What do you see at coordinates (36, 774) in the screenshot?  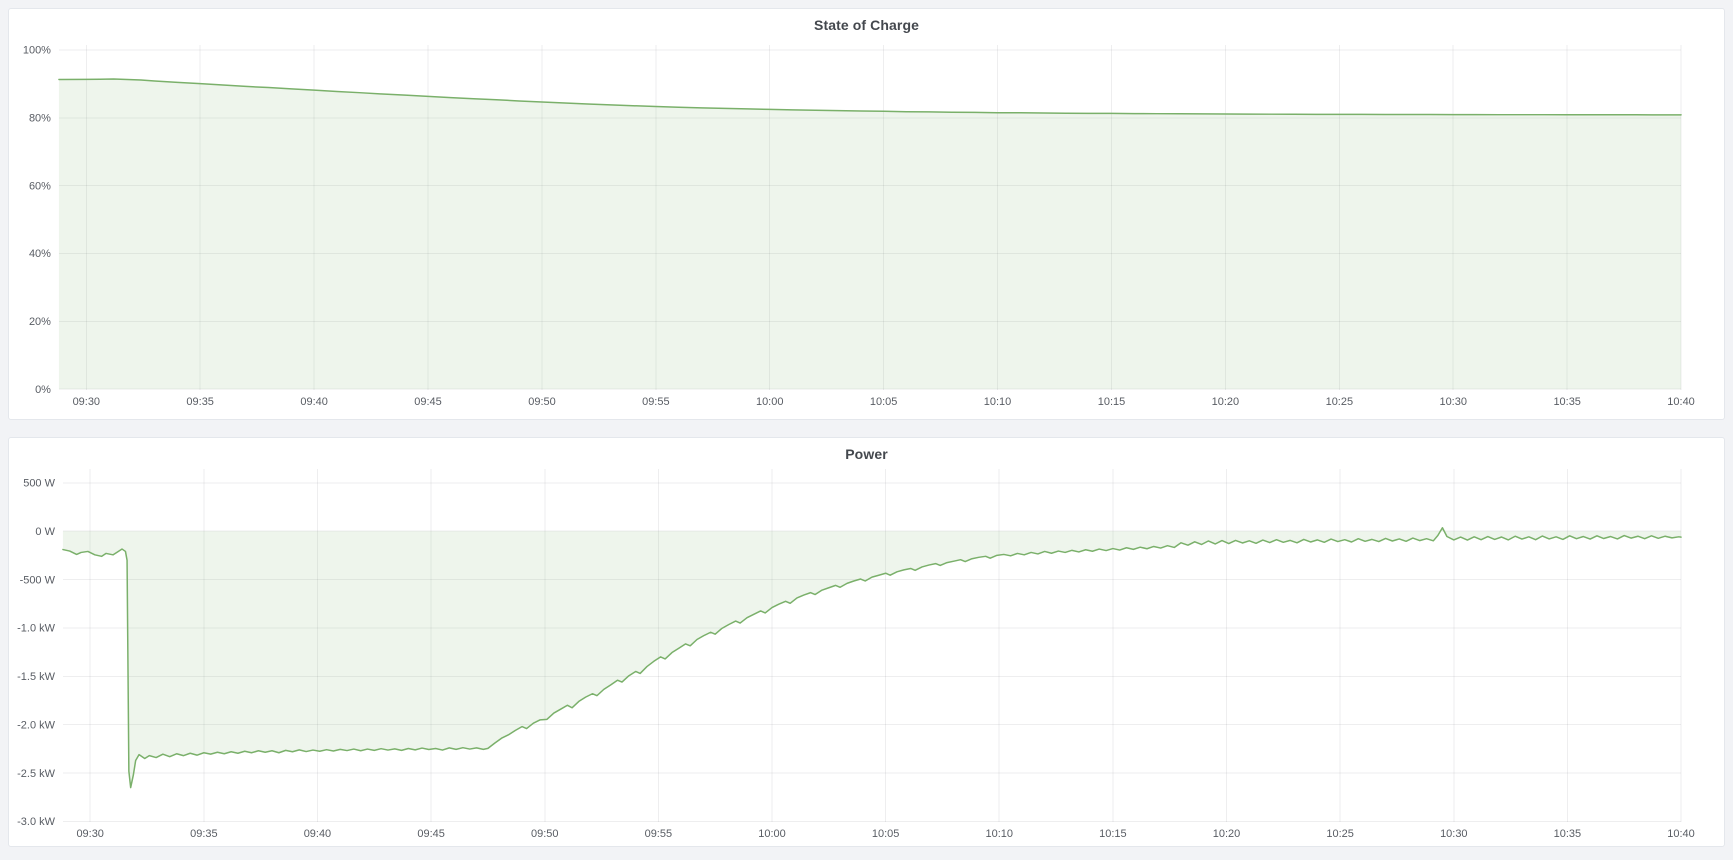 I see `y-tick-label: -2.5 kW` at bounding box center [36, 774].